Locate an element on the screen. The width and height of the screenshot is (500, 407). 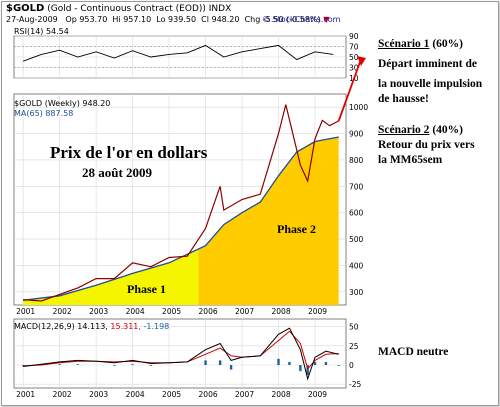
scenario1-pct: (60%) is located at coordinates (446, 44).